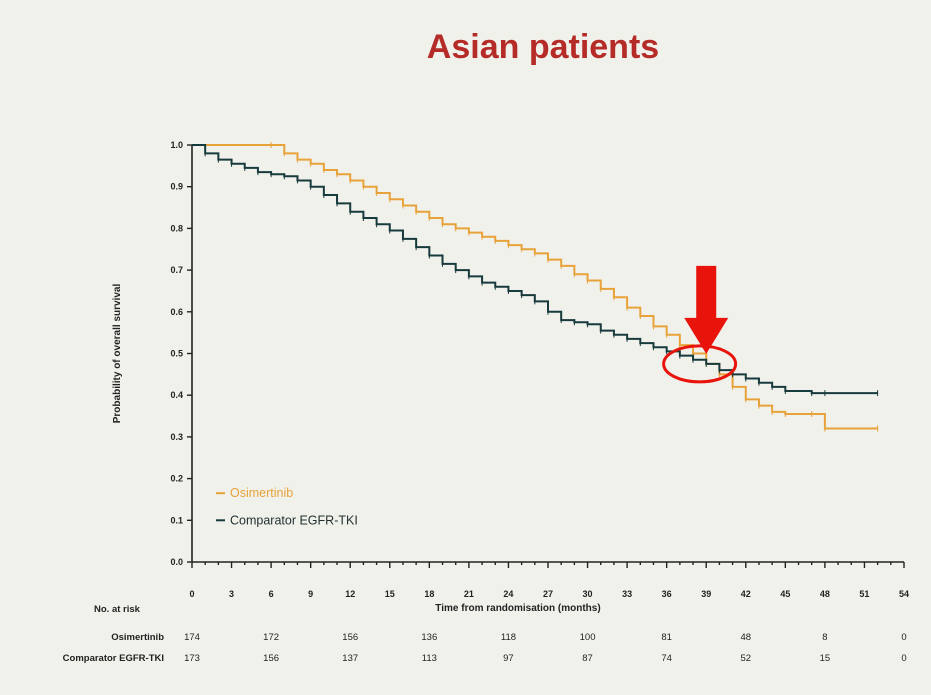  I want to click on risk-count: 137, so click(350, 658).